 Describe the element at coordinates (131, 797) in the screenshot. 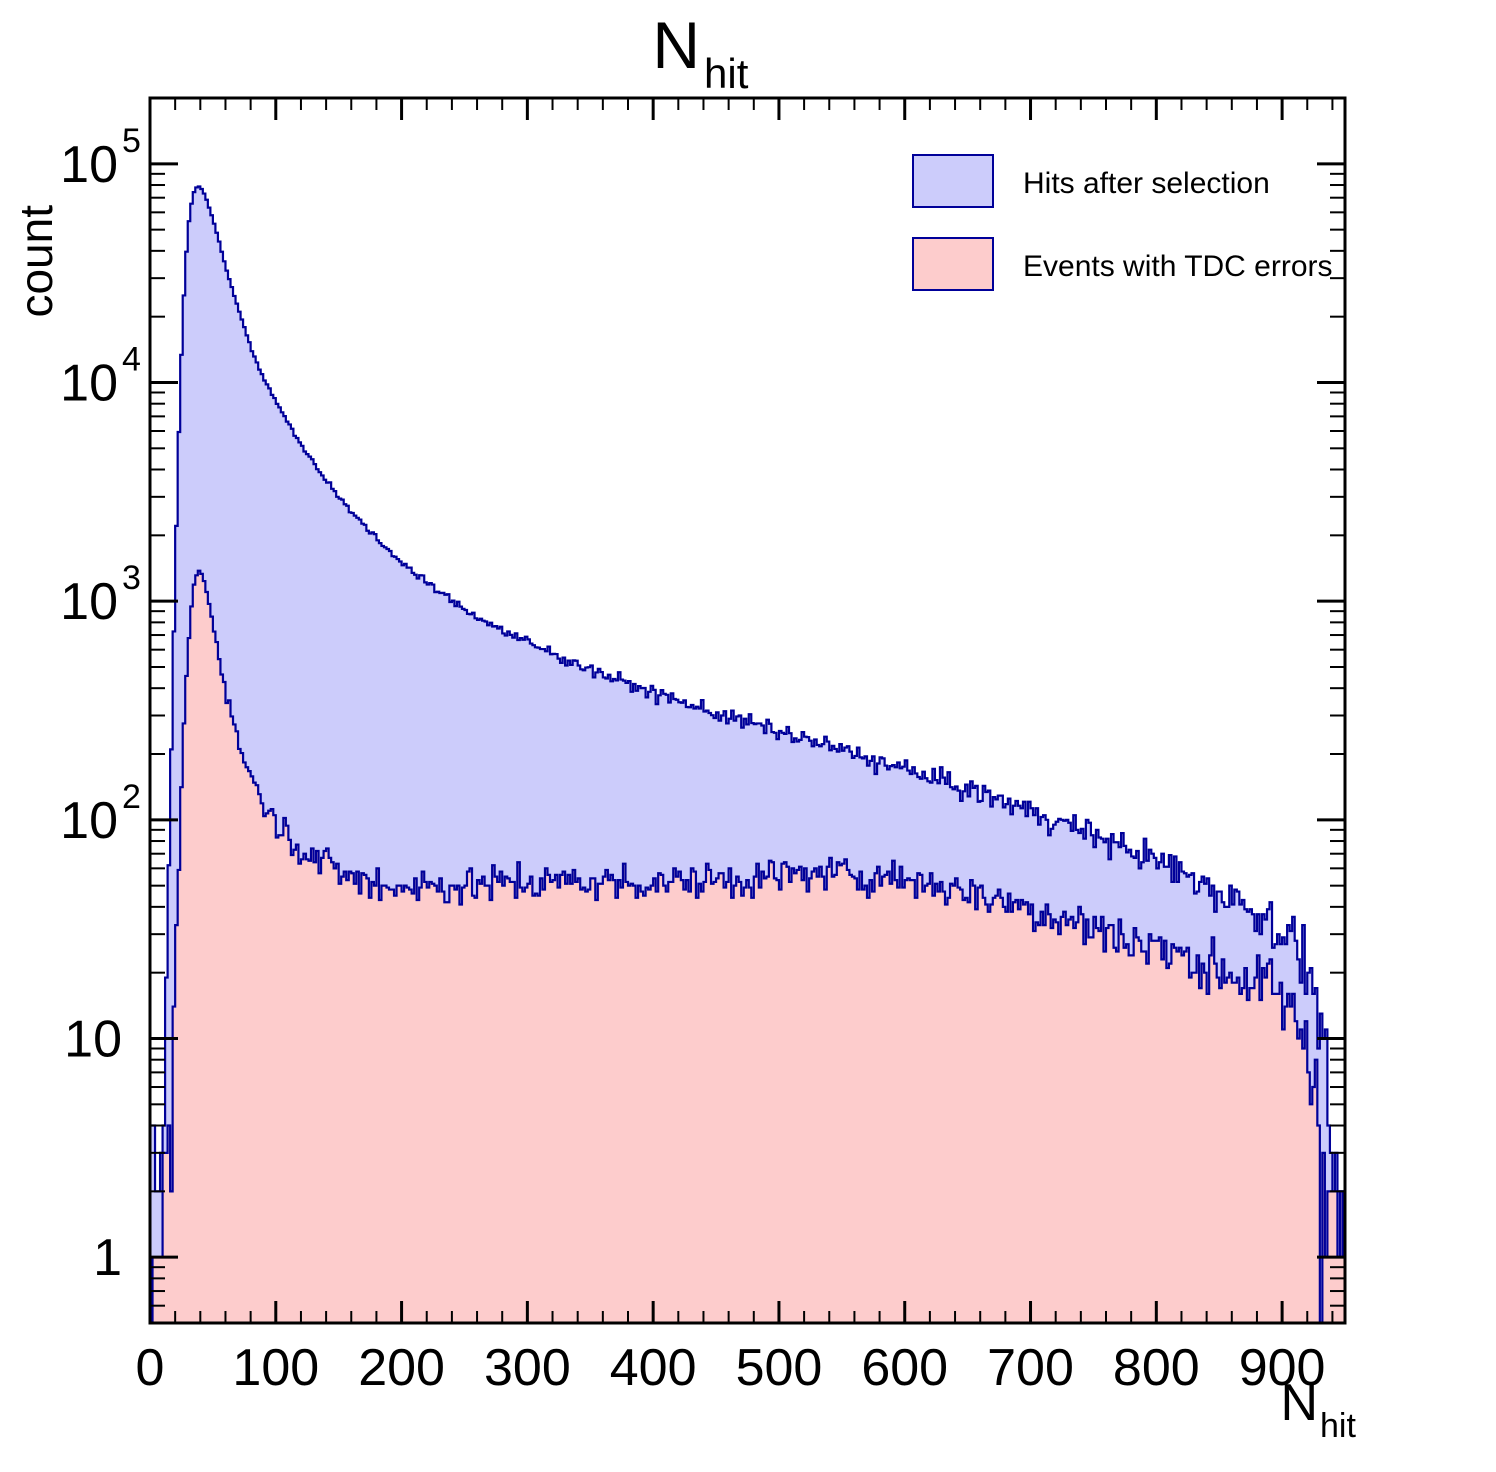

I see `y-tick-label-exponent: 2` at that location.